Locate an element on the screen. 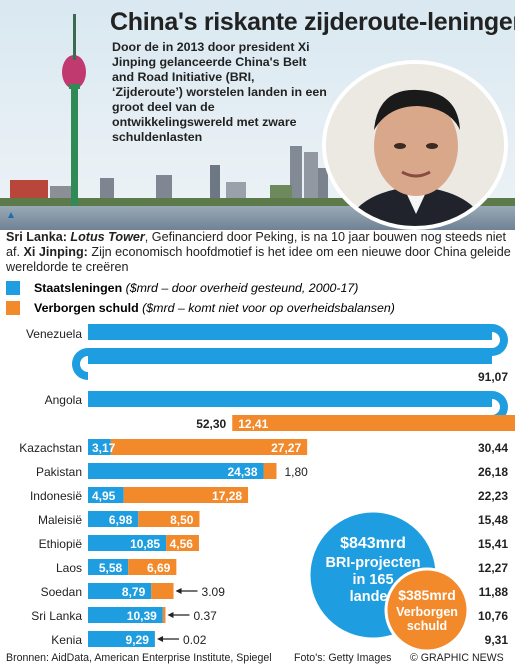 The image size is (515, 671). callout-hidden-amount: $385mrd is located at coordinates (427, 595).